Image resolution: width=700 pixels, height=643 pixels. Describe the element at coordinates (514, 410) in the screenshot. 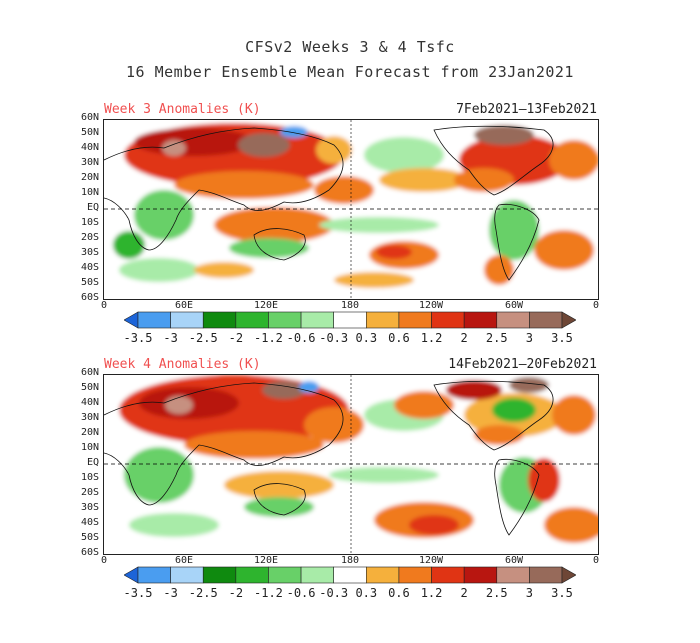

I see `north-america-cool` at that location.